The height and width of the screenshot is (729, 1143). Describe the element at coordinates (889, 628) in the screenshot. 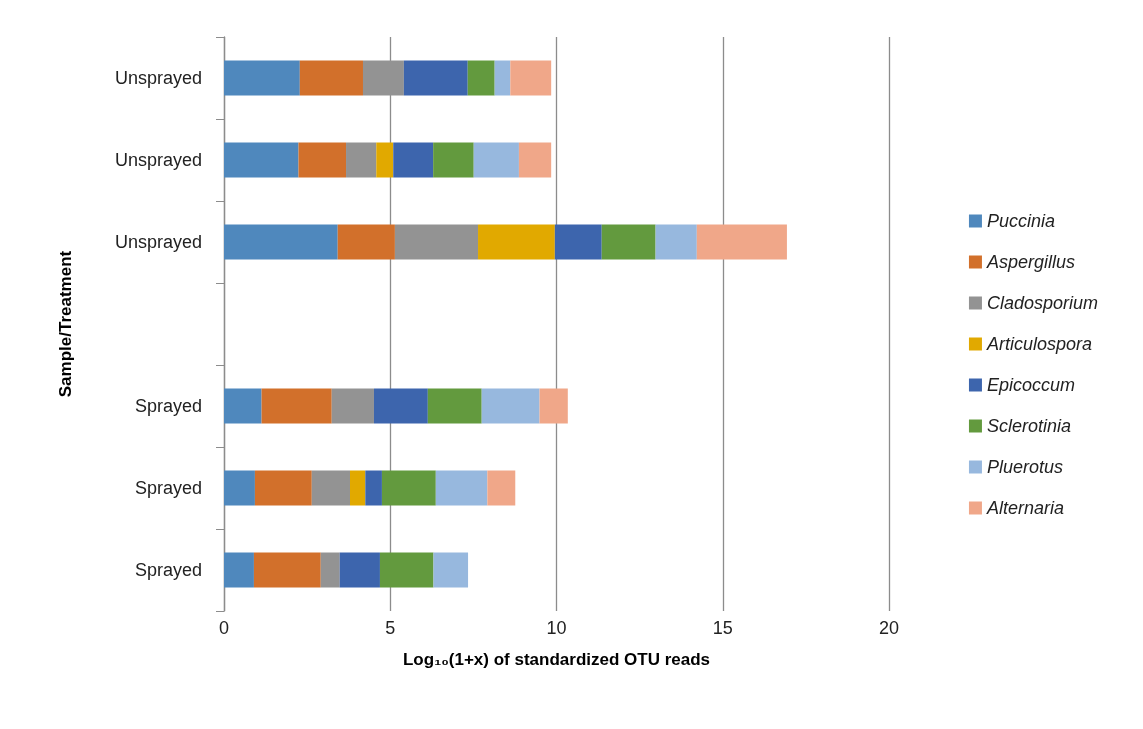

I see `x-tick-label: 20` at that location.